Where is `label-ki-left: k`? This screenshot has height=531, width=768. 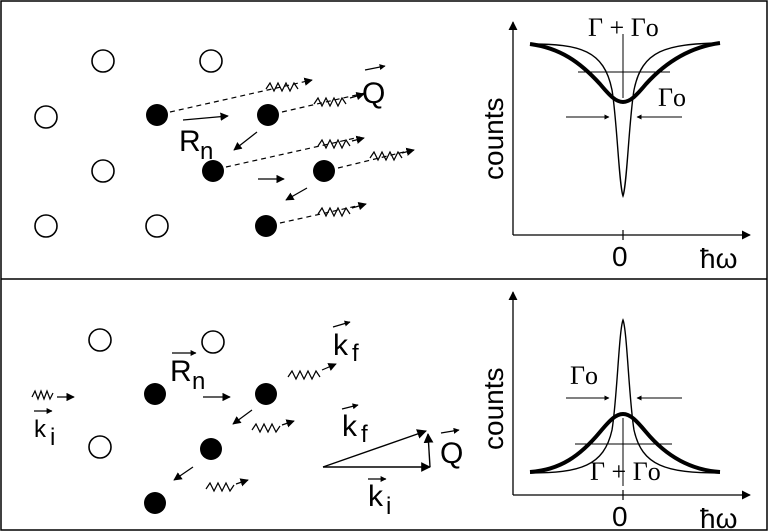
label-ki-left: k is located at coordinates (40, 429).